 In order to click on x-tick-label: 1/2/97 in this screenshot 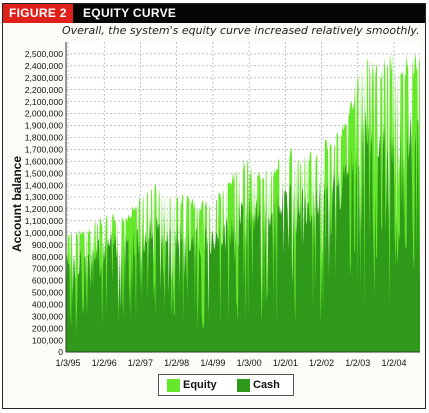, I will do `click(140, 363)`.